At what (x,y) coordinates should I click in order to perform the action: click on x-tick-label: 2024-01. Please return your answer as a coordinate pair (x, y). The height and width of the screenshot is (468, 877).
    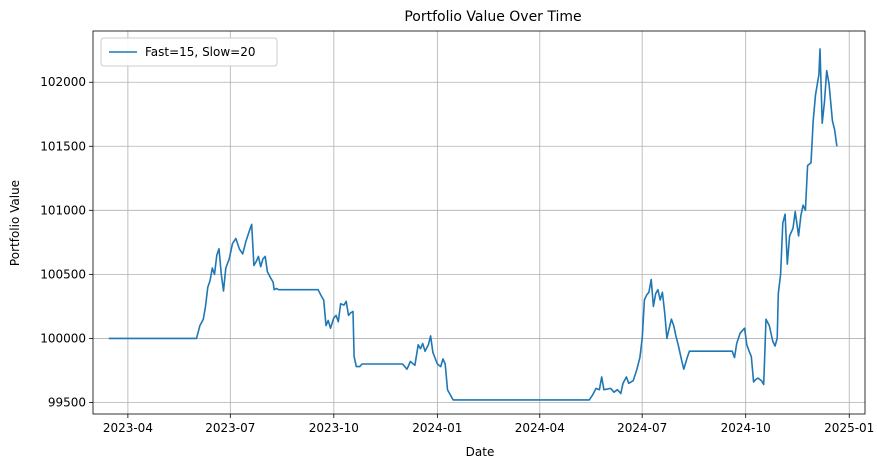
    Looking at the image, I should click on (437, 428).